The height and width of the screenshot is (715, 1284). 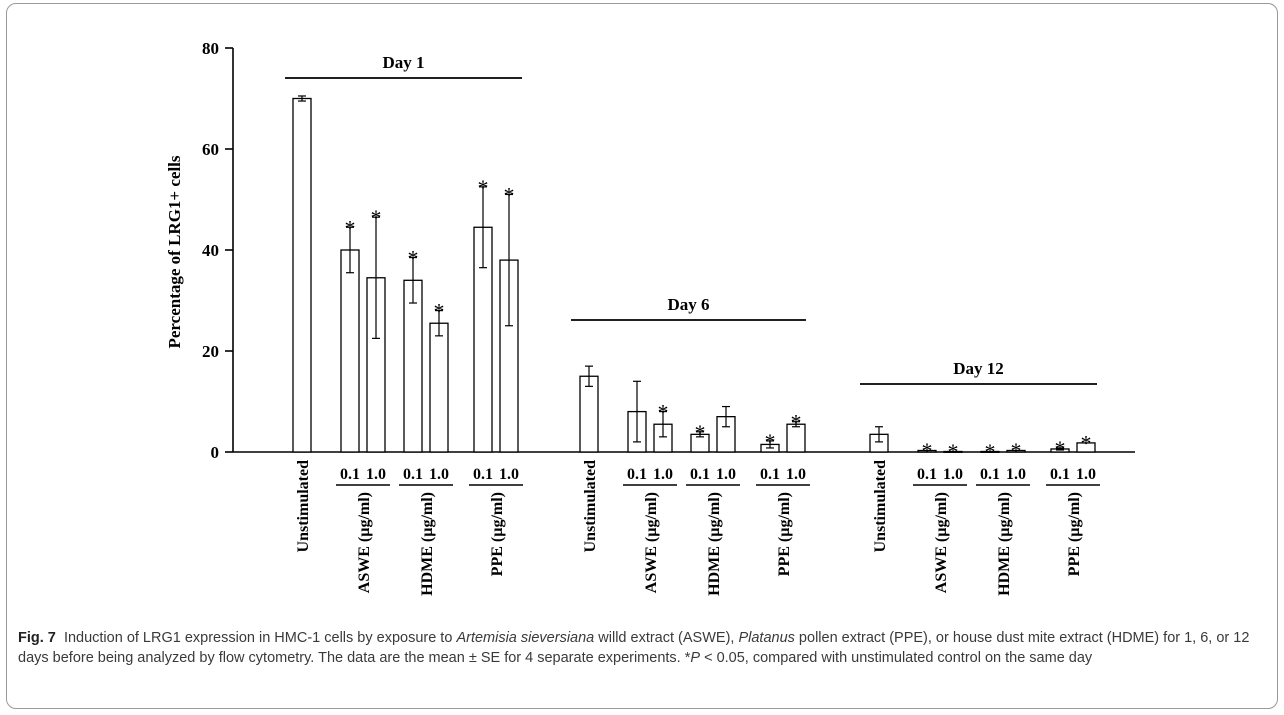 I want to click on y-tick-label: 80, so click(x=210, y=48).